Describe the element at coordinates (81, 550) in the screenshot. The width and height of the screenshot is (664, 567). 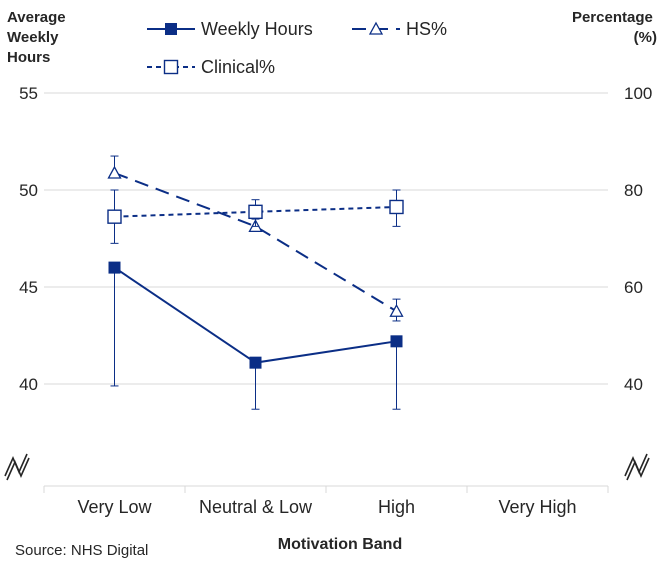
I see `source-note: Source: NHS Digital` at that location.